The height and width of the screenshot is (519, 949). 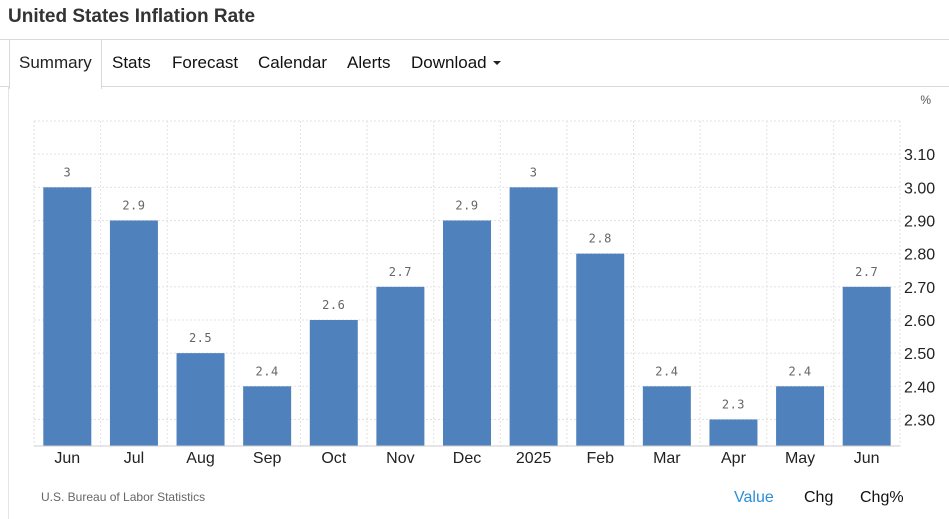 I want to click on x-tick-label: Aug, so click(x=200, y=458).